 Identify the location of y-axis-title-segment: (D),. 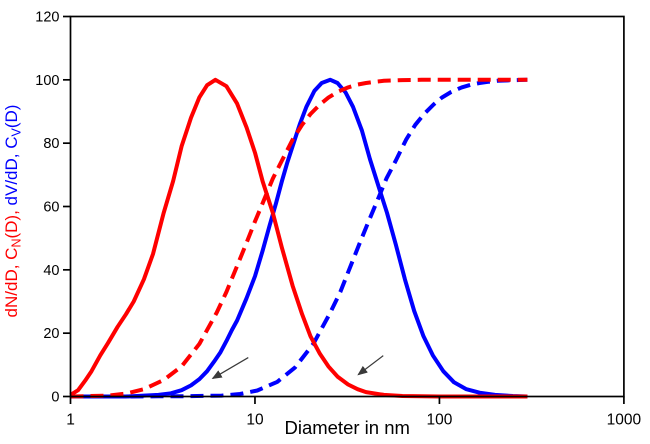
(11, 221).